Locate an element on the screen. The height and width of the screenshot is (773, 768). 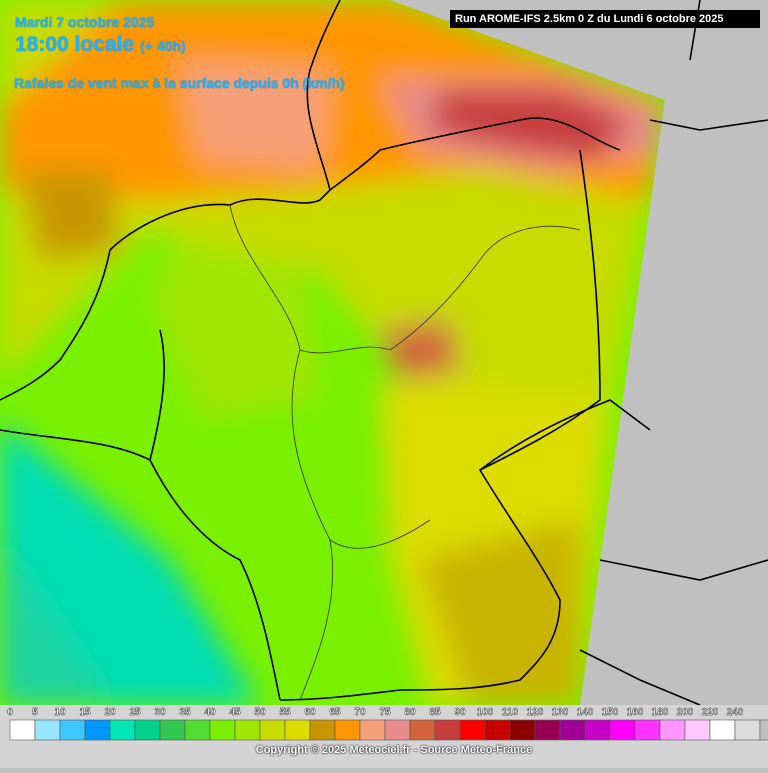
legend-label: 140 is located at coordinates (585, 712).